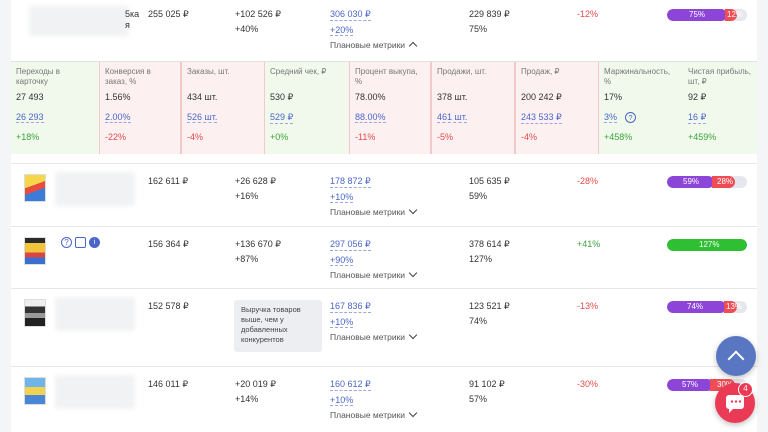 The image size is (768, 432). Describe the element at coordinates (734, 306) in the screenshot. I see `progress-red-label: 13%` at that location.